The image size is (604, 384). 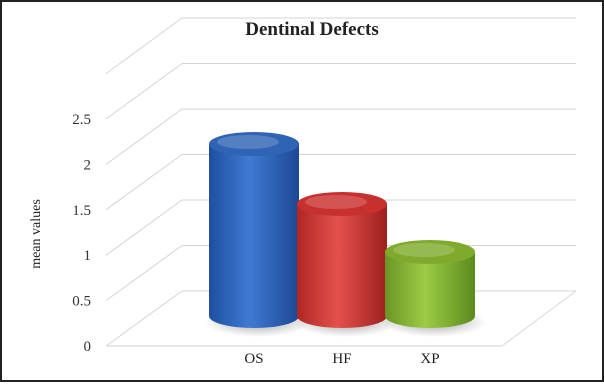 I want to click on floor-edge-right, so click(x=539, y=318).